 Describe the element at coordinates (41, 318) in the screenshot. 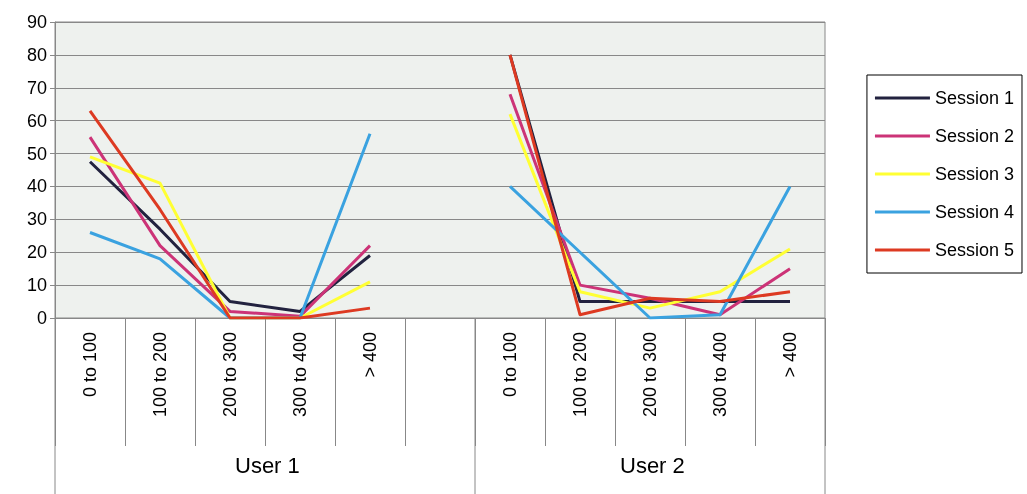

I see `y-tick-label: 0` at that location.